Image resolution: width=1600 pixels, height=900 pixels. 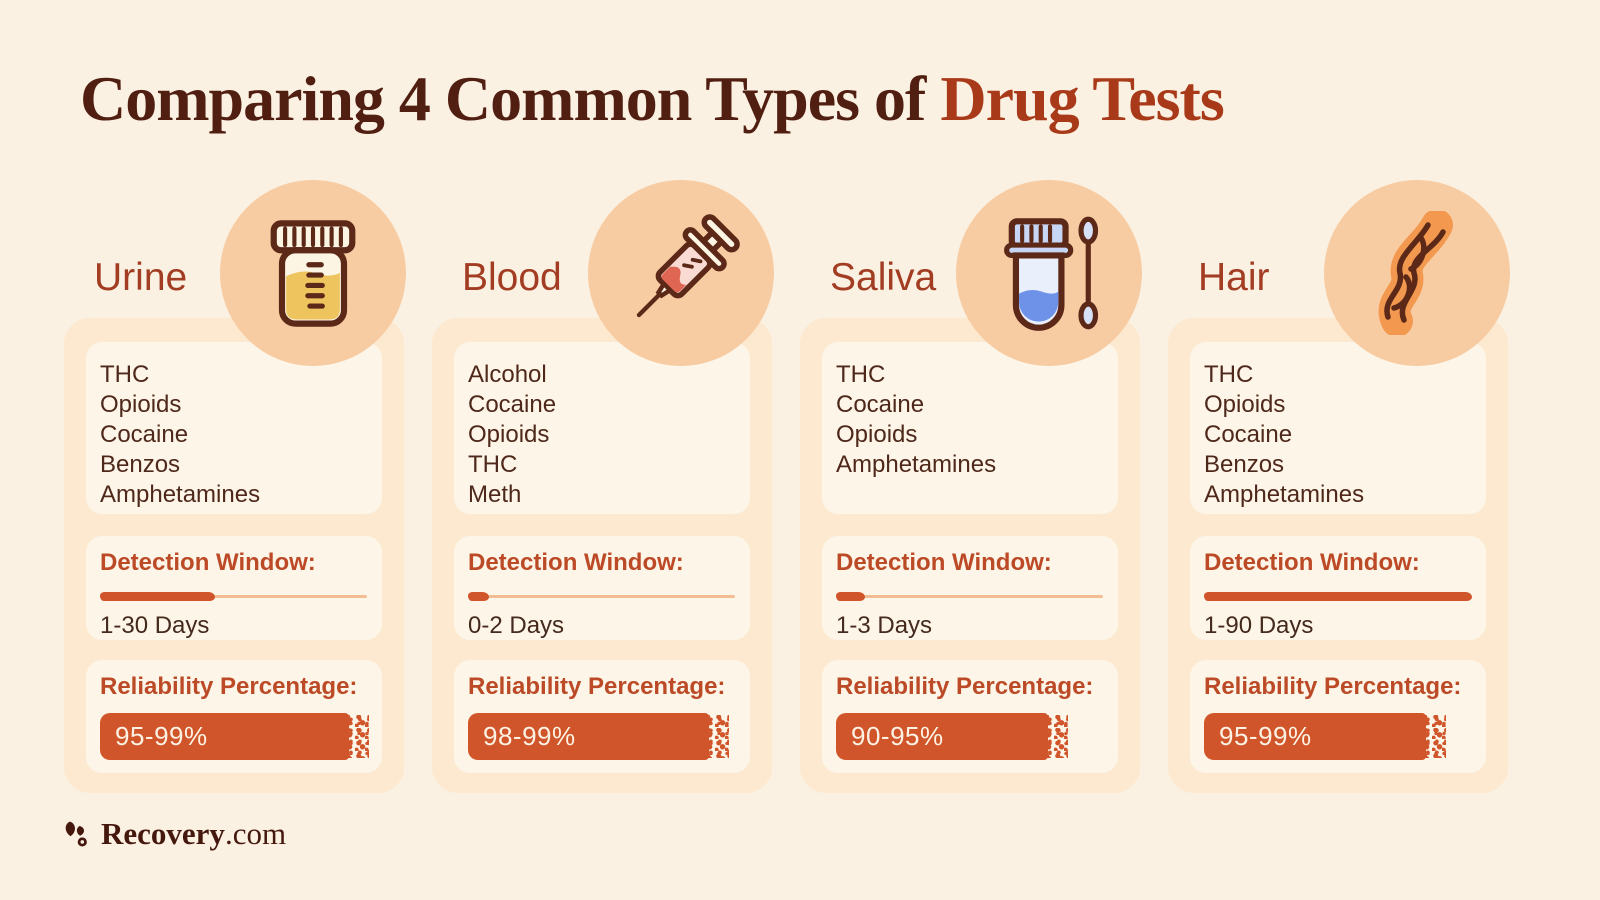 I want to click on reliability-card: Reliability Percentage: 90-95%, so click(x=970, y=716).